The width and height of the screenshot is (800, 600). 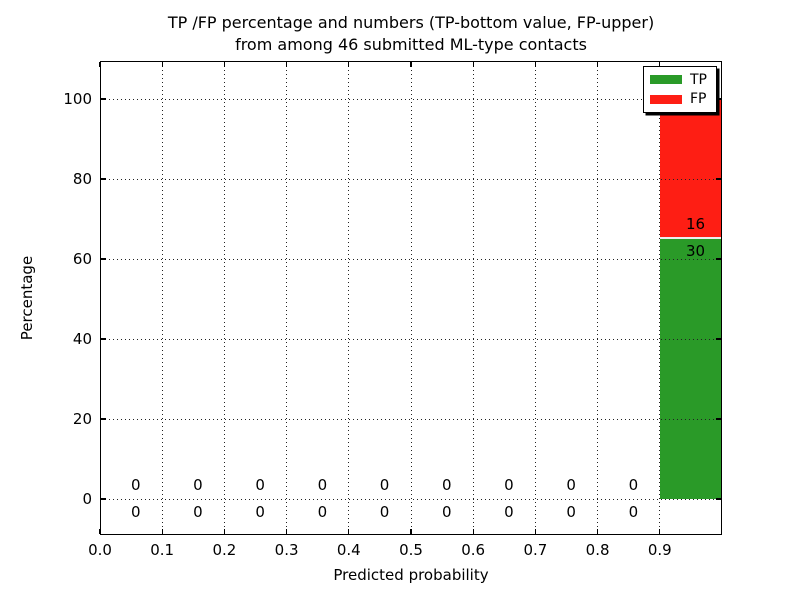 What do you see at coordinates (597, 550) in the screenshot?
I see `xtick-label-0.8: 0.8` at bounding box center [597, 550].